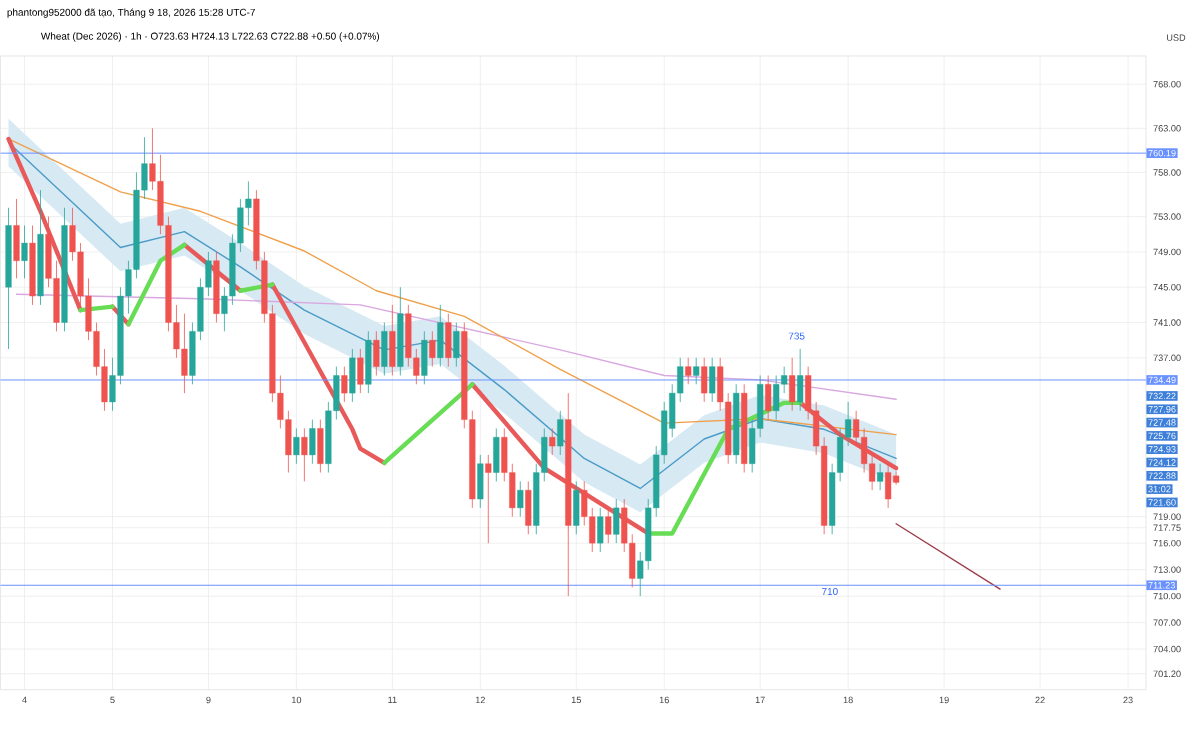 Image resolution: width=1200 pixels, height=754 pixels. I want to click on line-series, so click(328, 374).